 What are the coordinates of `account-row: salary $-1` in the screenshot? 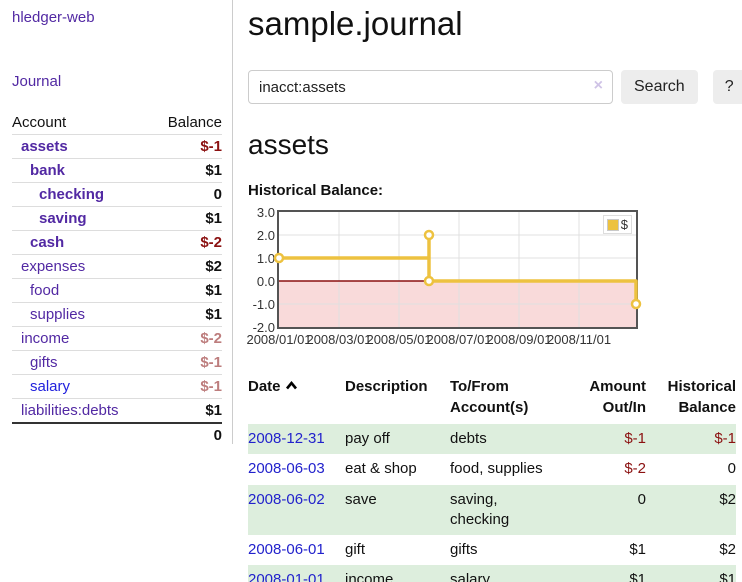 It's located at (117, 386).